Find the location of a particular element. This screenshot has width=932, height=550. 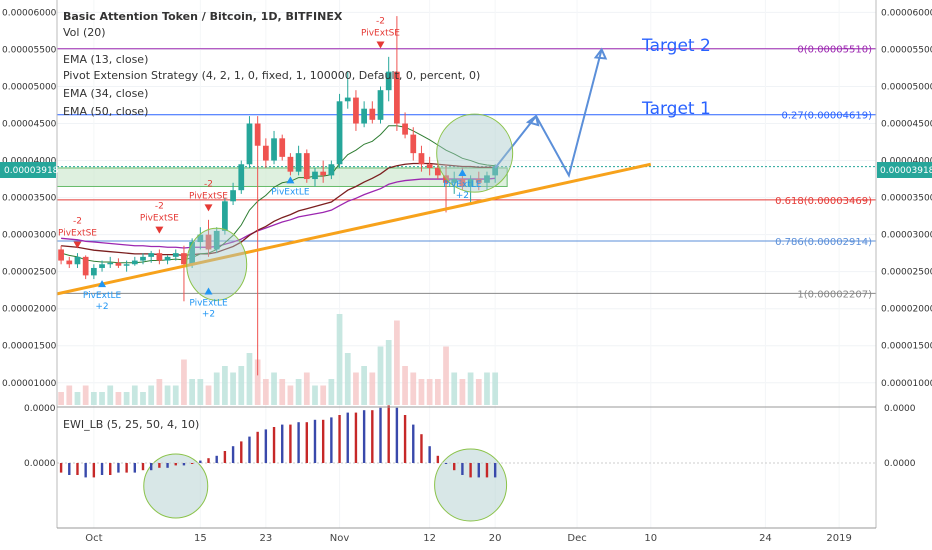

y-tick-right: 0.00003000 is located at coordinates (906, 236).